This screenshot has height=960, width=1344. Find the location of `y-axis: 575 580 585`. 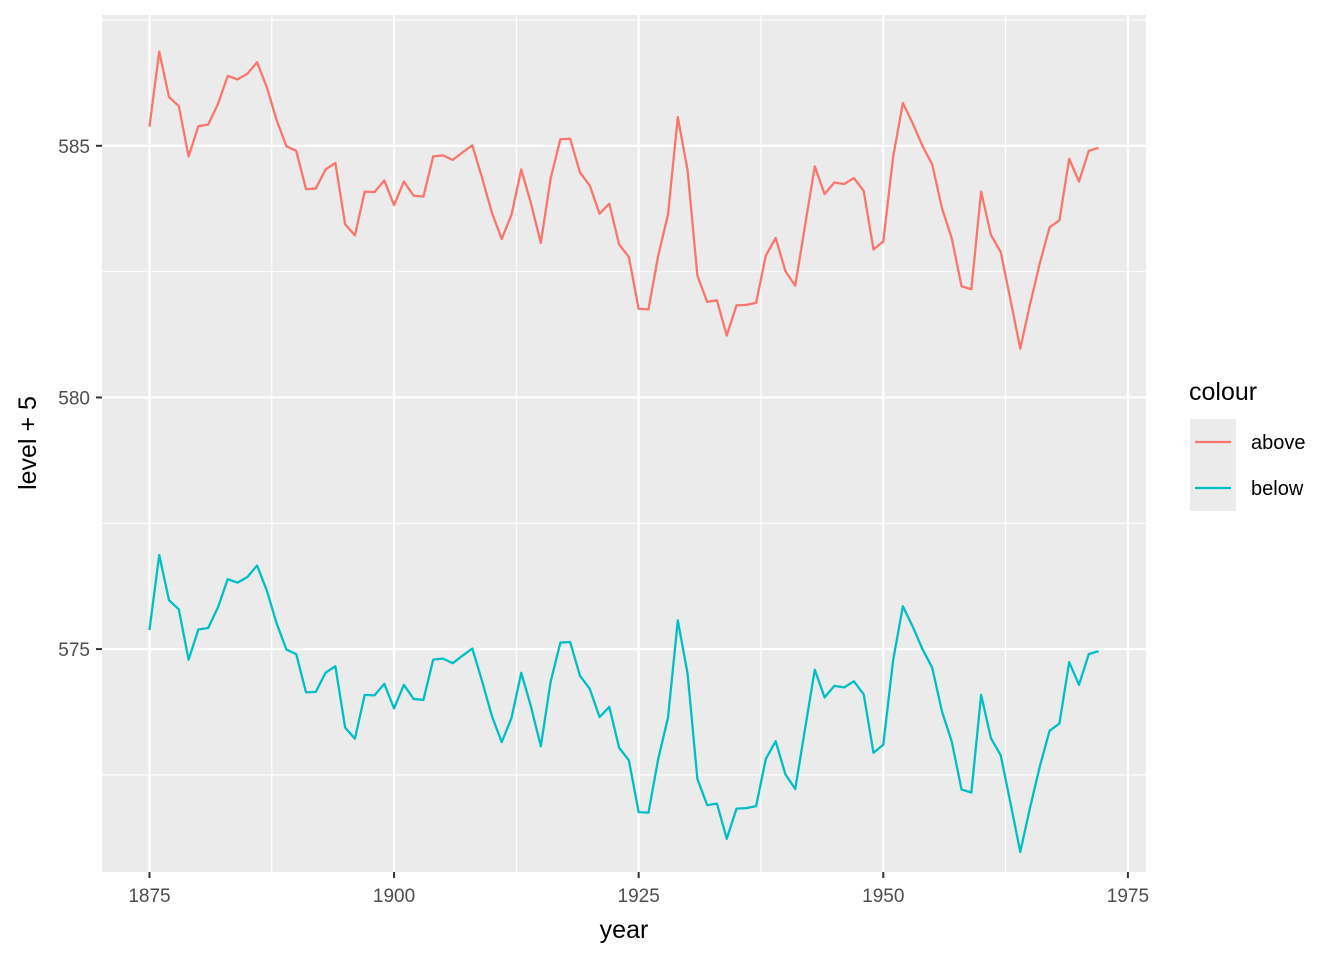

y-axis: 575 580 585 is located at coordinates (80, 399).